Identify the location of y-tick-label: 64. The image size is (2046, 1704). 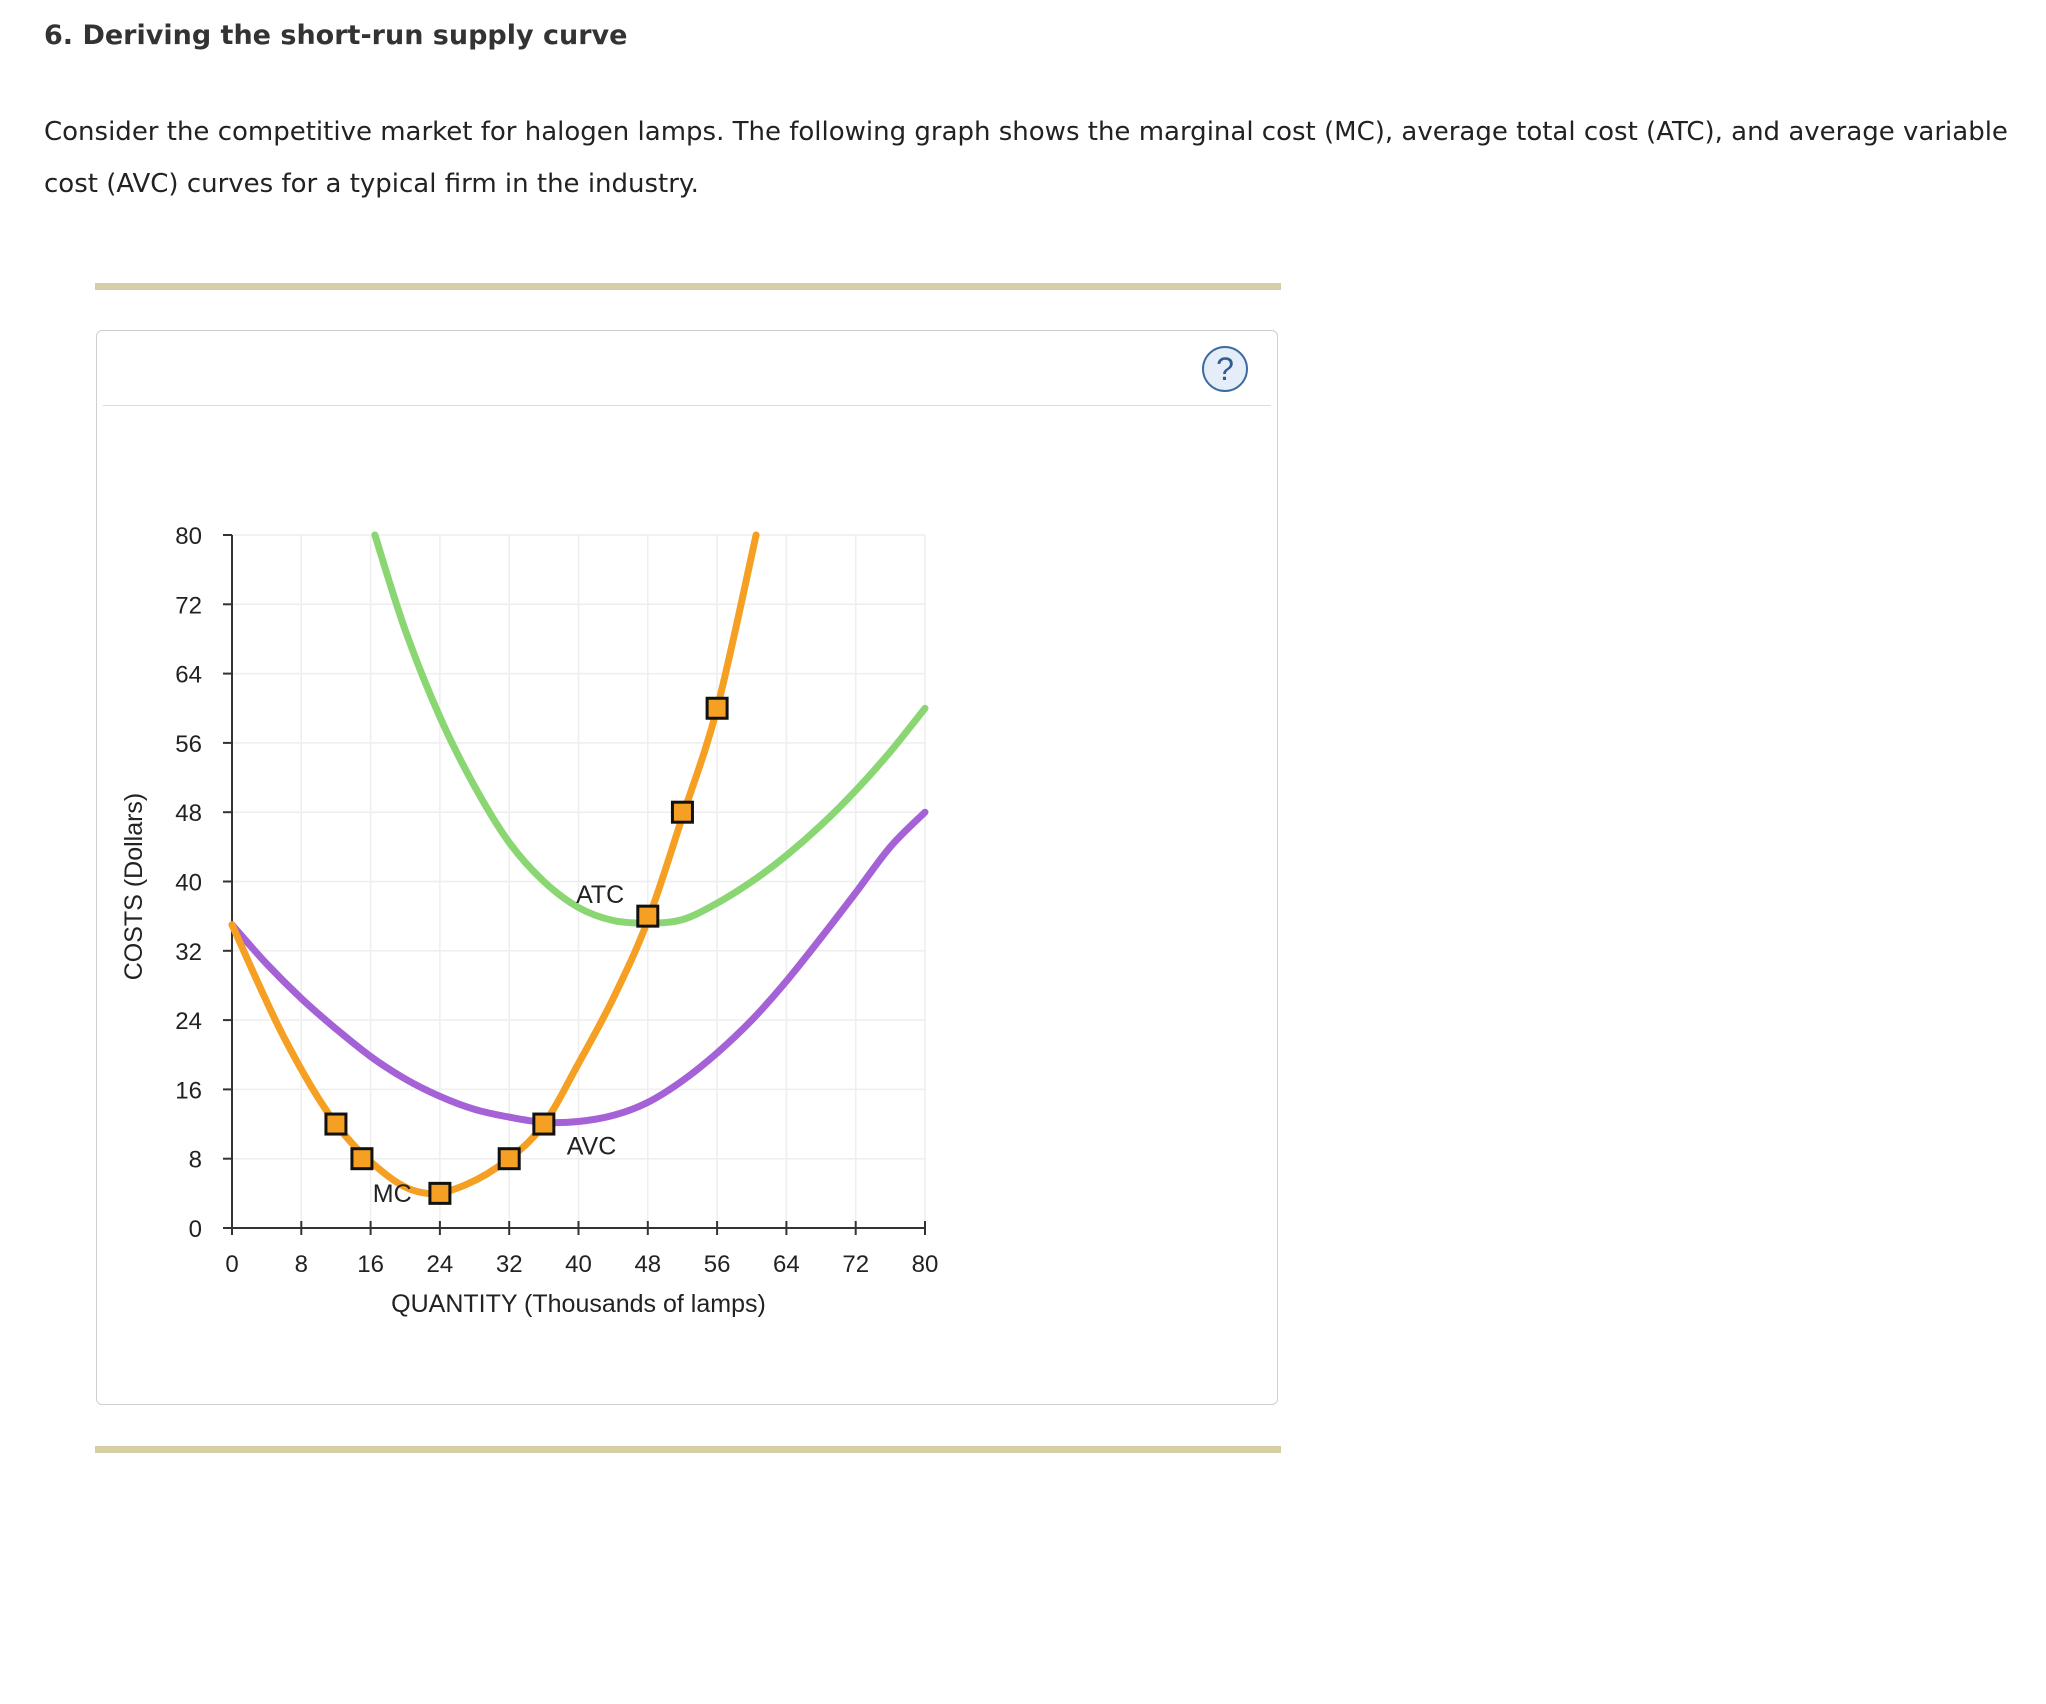
(188, 675).